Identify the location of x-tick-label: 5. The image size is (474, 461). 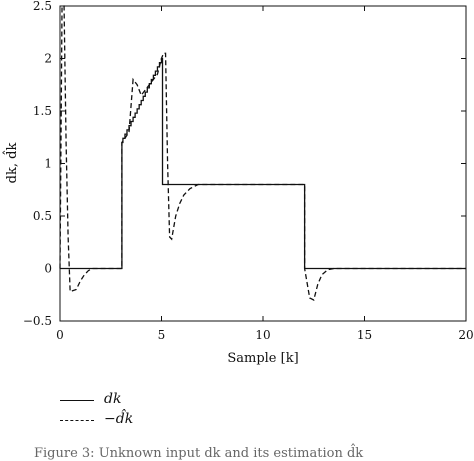
(162, 335).